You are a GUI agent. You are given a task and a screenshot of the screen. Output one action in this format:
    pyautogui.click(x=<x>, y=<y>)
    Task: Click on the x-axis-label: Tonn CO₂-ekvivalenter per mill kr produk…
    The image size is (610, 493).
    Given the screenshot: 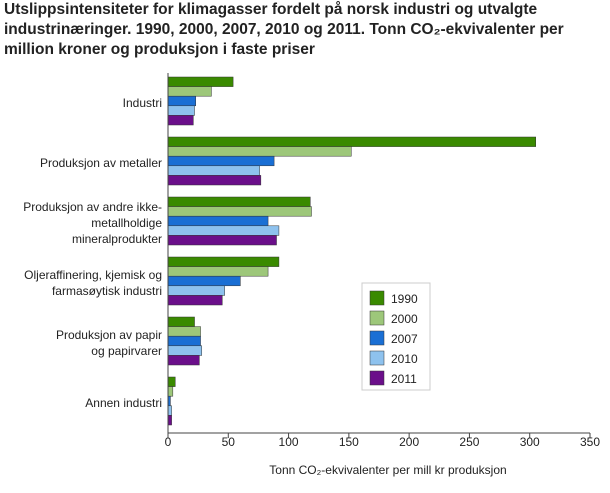 What is the action you would take?
    pyautogui.click(x=387, y=470)
    